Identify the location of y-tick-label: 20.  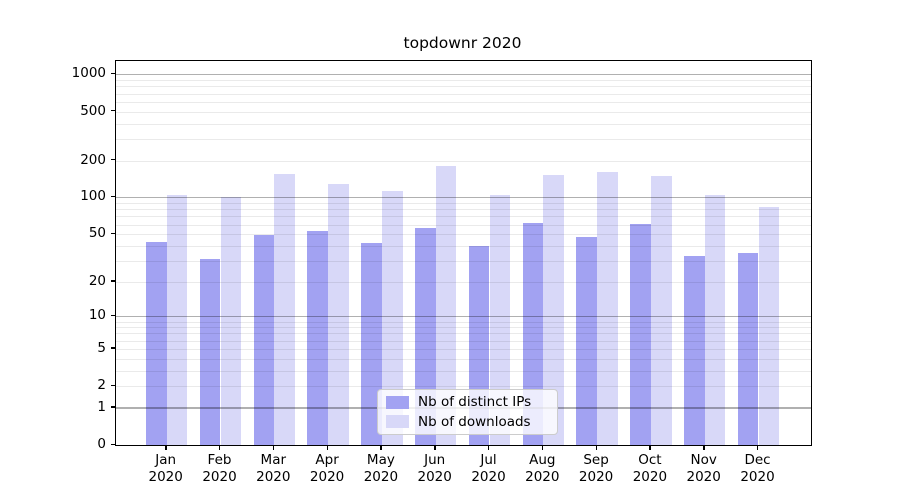
(97, 280).